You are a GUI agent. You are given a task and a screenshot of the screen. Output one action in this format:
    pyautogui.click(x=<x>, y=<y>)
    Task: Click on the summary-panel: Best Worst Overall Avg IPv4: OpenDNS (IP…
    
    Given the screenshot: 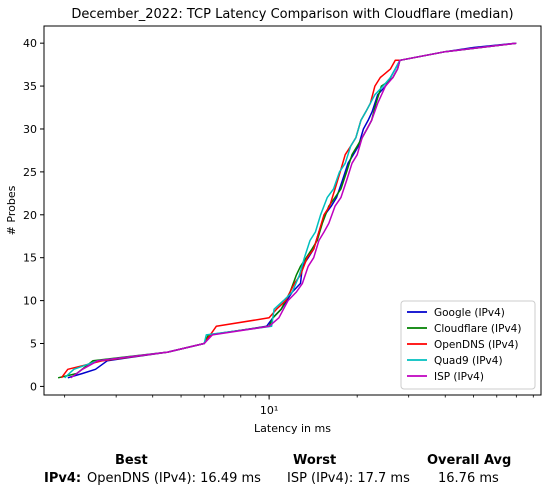 What is the action you would take?
    pyautogui.click(x=274, y=473)
    